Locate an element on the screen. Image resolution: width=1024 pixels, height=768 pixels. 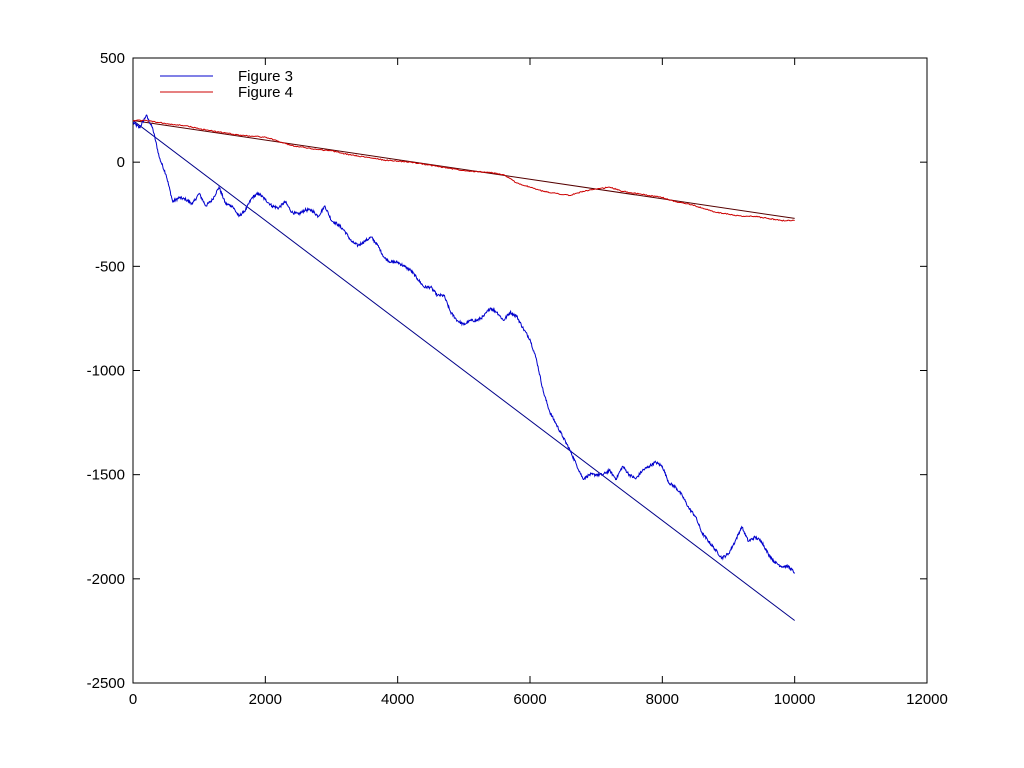
x-tick-label: 4000 is located at coordinates (397, 699).